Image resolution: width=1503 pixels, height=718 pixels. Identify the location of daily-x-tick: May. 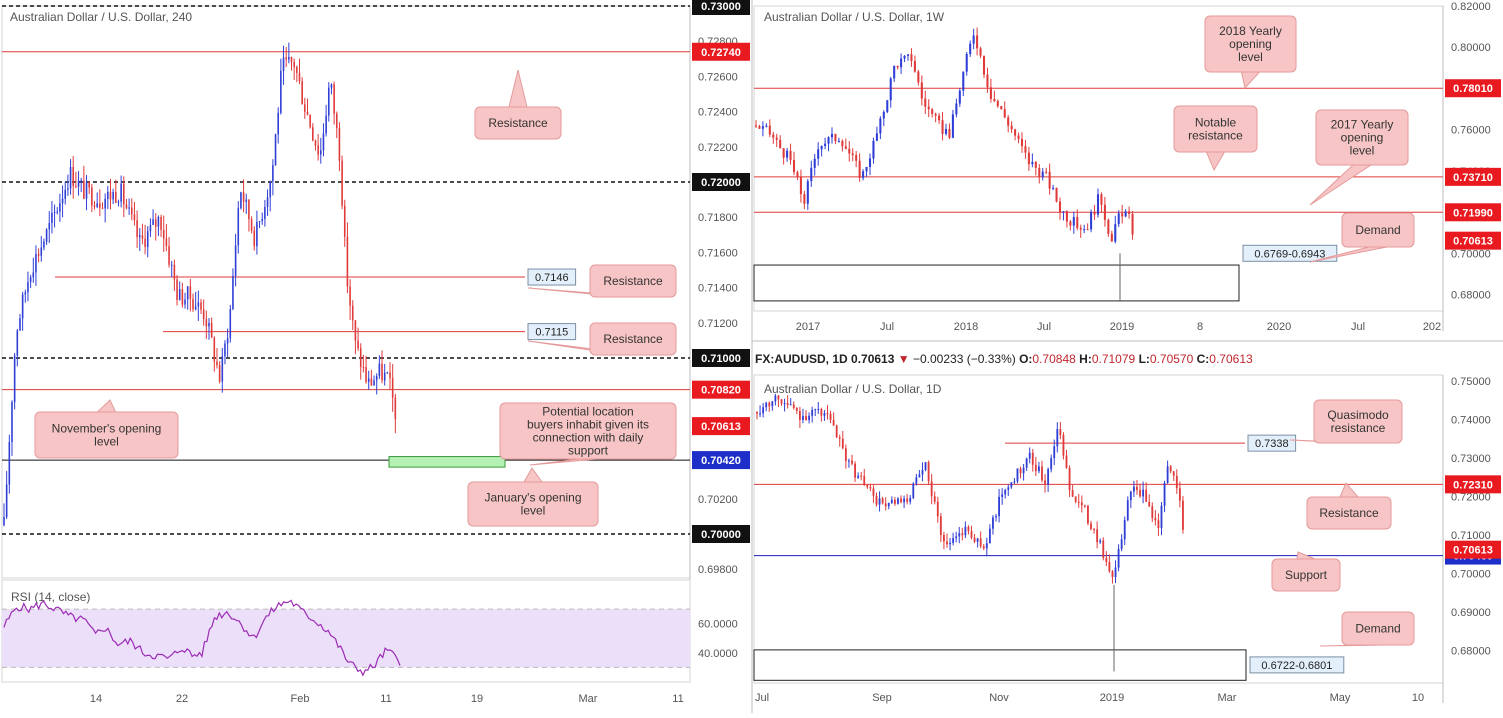
(1340, 698).